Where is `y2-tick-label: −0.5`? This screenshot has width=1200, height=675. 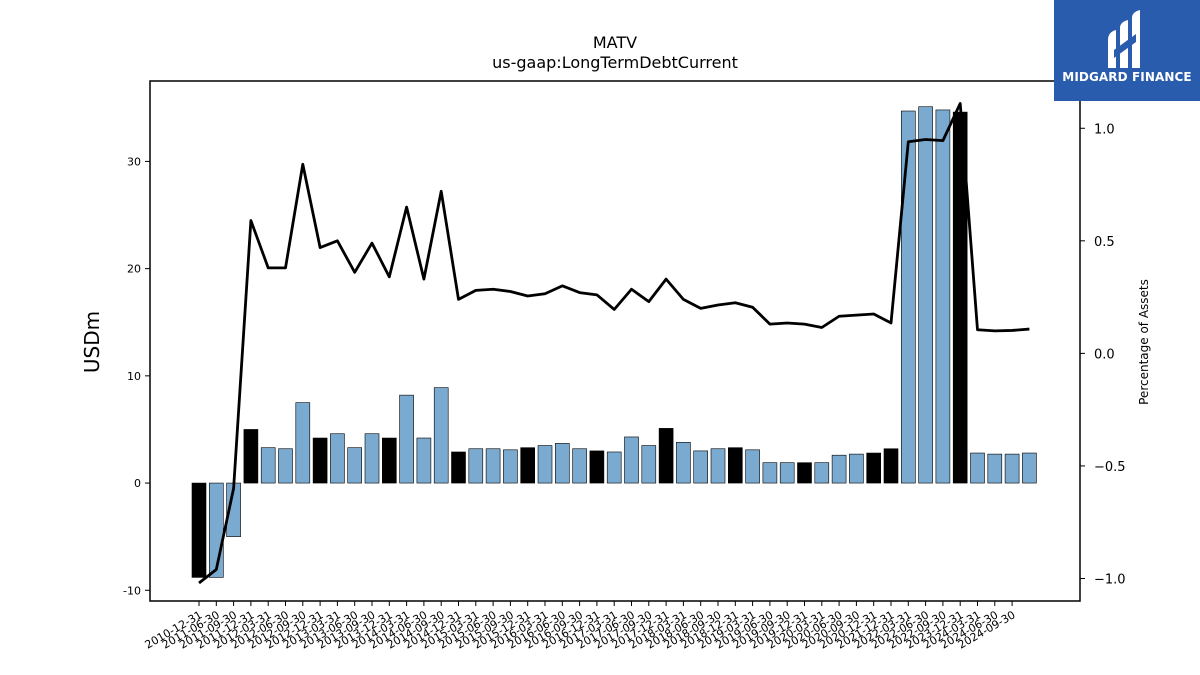 y2-tick-label: −0.5 is located at coordinates (1110, 467).